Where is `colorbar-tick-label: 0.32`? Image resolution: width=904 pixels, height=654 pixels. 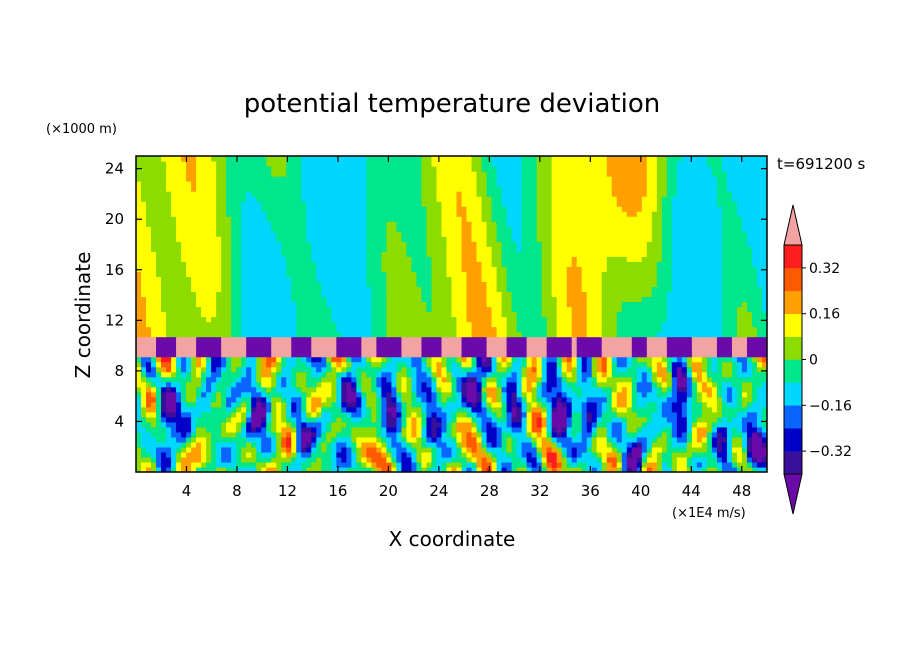
colorbar-tick-label: 0.32 is located at coordinates (824, 269).